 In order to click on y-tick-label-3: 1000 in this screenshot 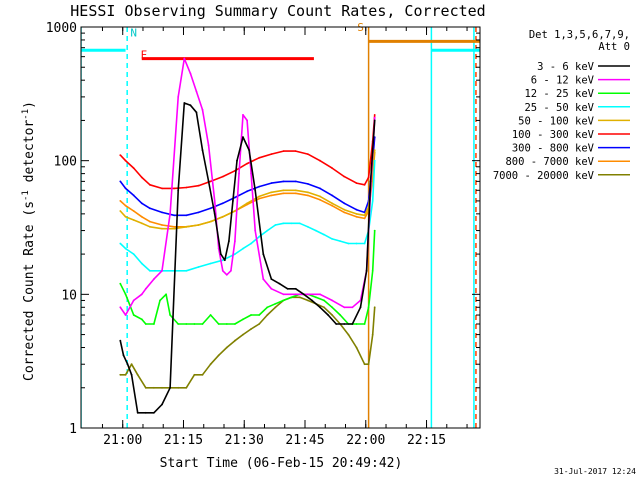, I will do `click(61, 28)`.